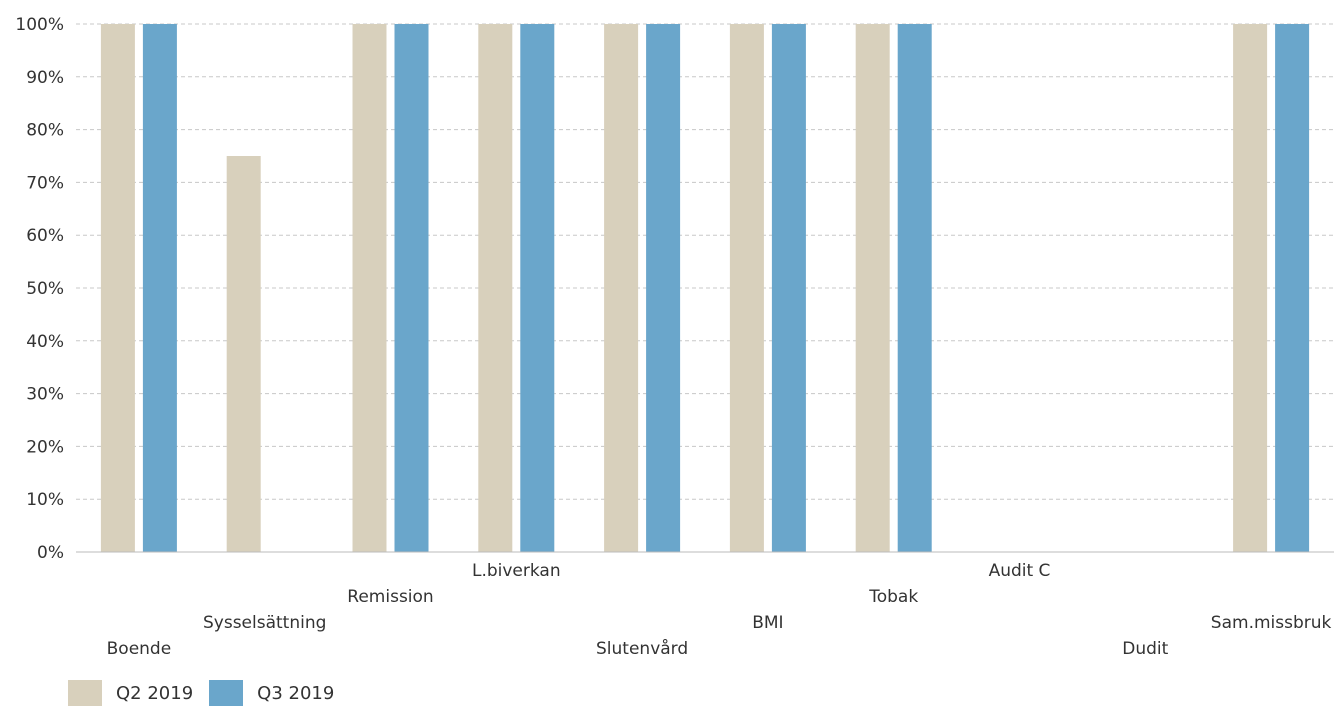 The height and width of the screenshot is (706, 1334). Describe the element at coordinates (1145, 649) in the screenshot. I see `x-category-label-dudit: Dudit` at that location.